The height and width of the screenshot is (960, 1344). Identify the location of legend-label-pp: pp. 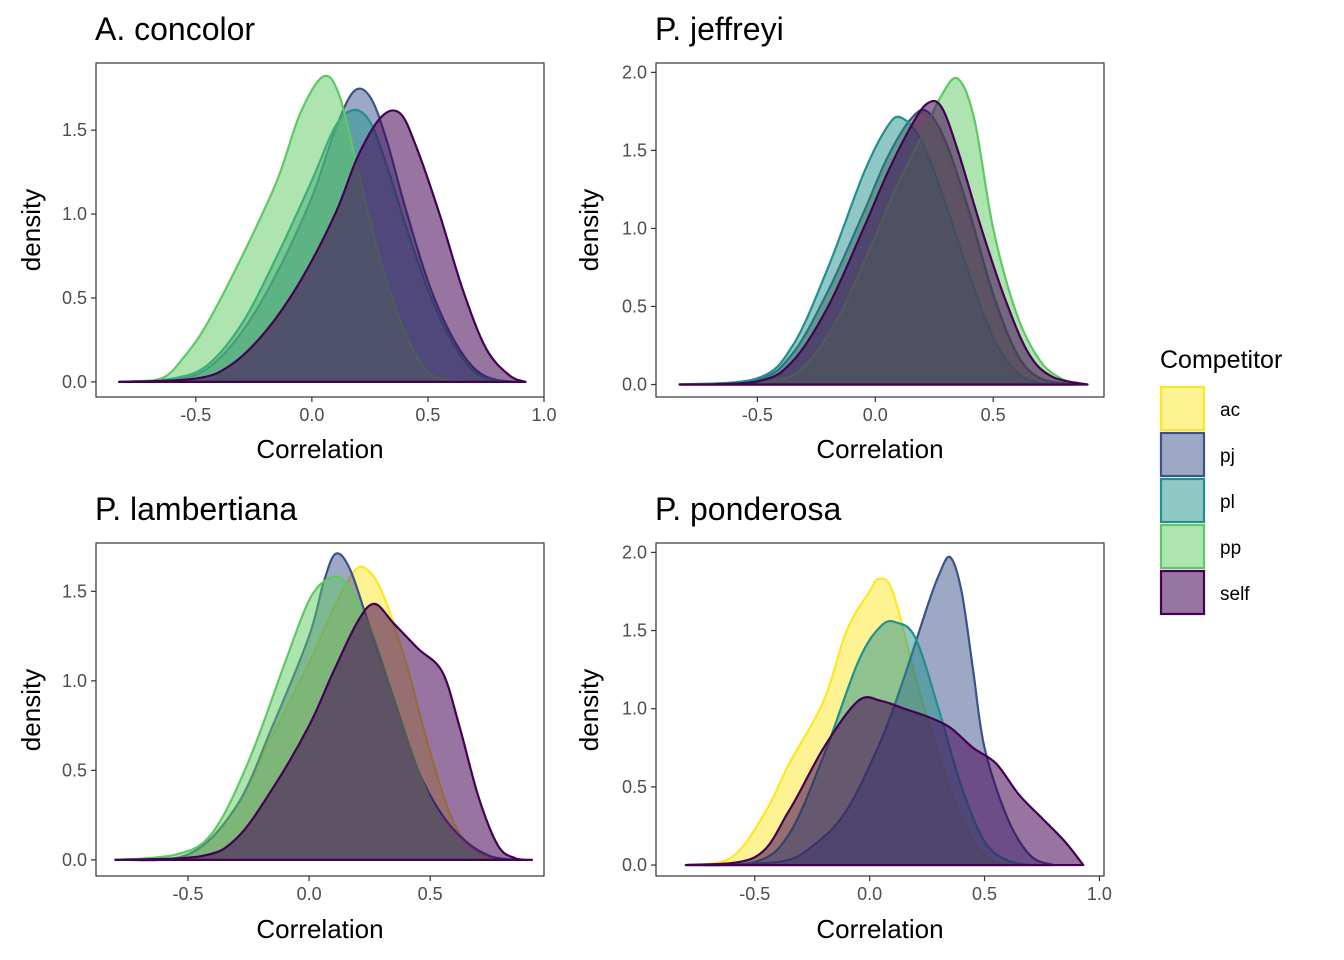
(1230, 548).